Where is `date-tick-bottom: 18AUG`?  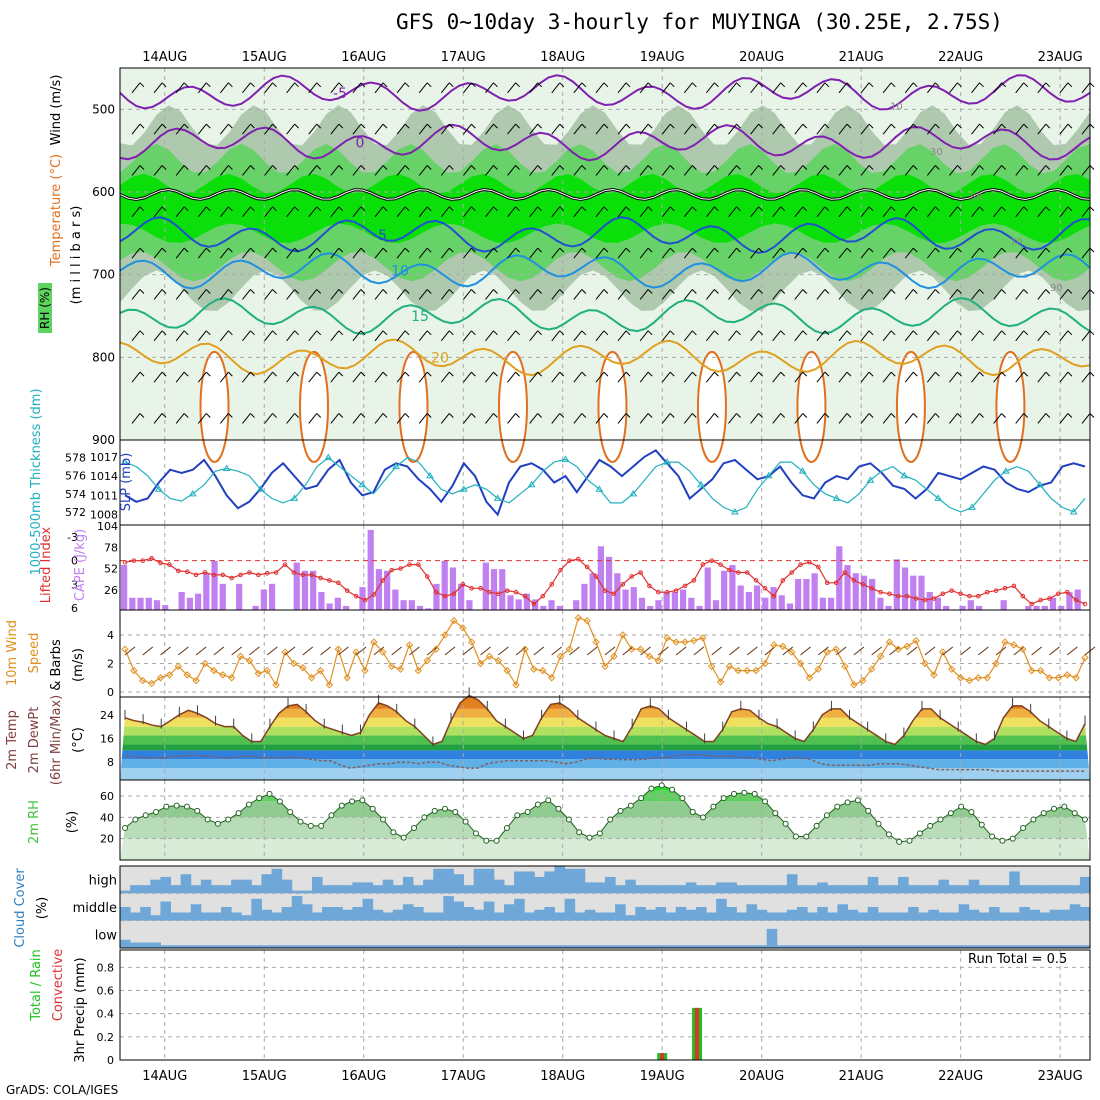
date-tick-bottom: 18AUG is located at coordinates (562, 1076).